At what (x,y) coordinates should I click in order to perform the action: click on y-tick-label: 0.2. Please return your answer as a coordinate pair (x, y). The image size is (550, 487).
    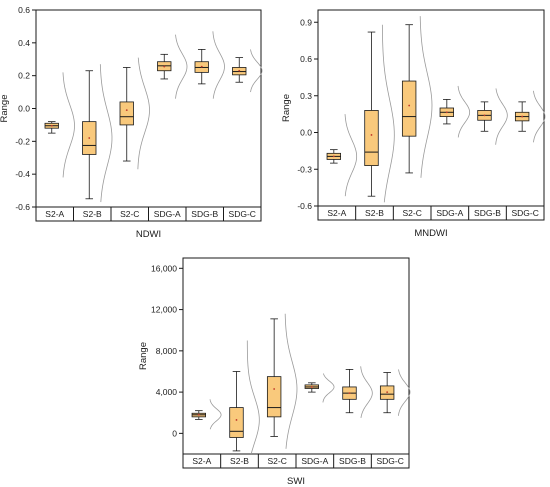
    Looking at the image, I should click on (24, 76).